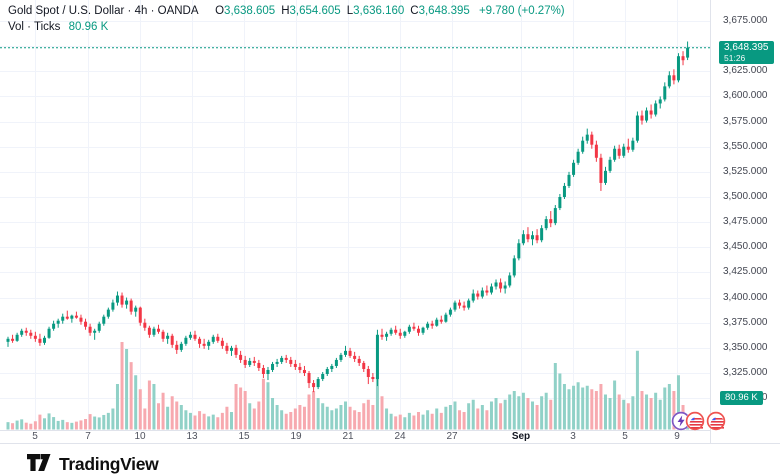 Image resolution: width=780 pixels, height=475 pixels. What do you see at coordinates (745, 272) in the screenshot?
I see `price-tick-label: 3,425.000` at bounding box center [745, 272].